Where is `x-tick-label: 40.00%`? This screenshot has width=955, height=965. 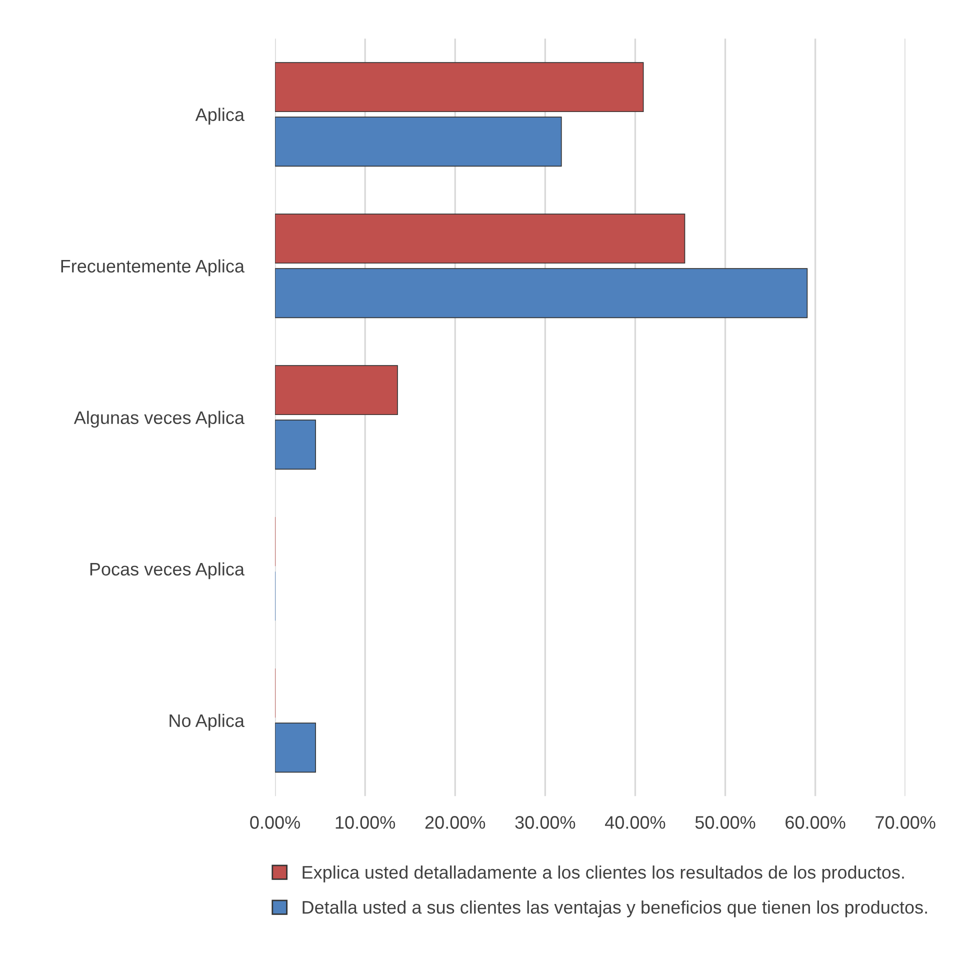
x-tick-label: 40.00% is located at coordinates (635, 822).